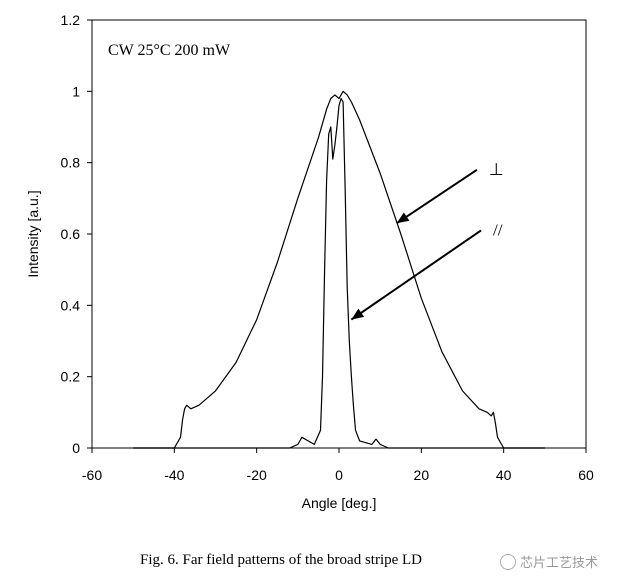  I want to click on condition-annotation: CW 25°C 200 mW, so click(169, 50).